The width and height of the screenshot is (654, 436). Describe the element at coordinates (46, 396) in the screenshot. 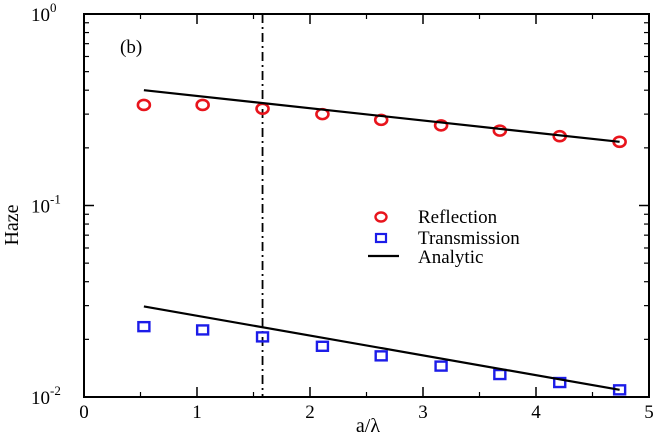

I see `y-tick-label: 10⁻²` at that location.